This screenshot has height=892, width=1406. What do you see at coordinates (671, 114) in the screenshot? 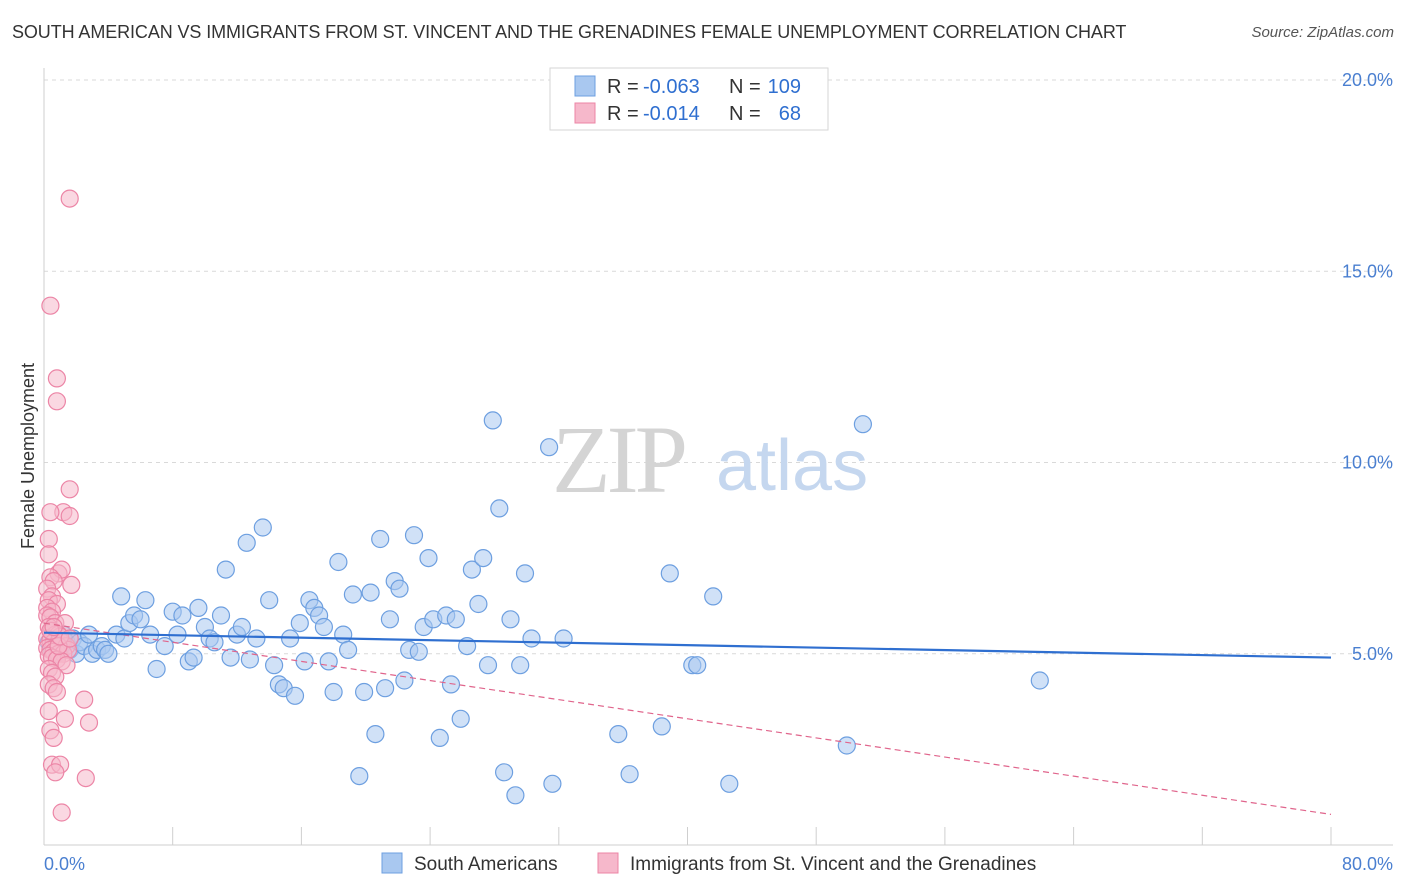
I see `legend-r-value: -0.014` at bounding box center [671, 114].